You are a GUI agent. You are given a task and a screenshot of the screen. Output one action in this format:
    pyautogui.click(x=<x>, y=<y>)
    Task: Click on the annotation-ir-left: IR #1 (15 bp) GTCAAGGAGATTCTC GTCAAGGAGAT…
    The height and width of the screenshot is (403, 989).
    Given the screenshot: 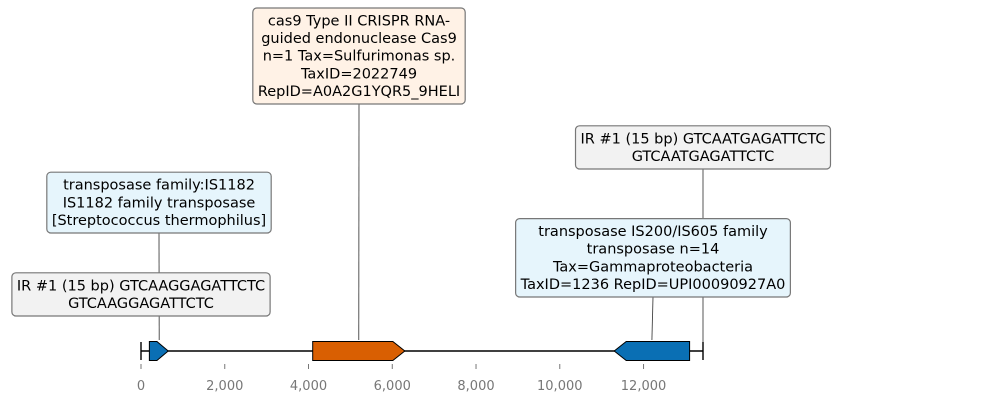 What is the action you would take?
    pyautogui.click(x=141, y=294)
    